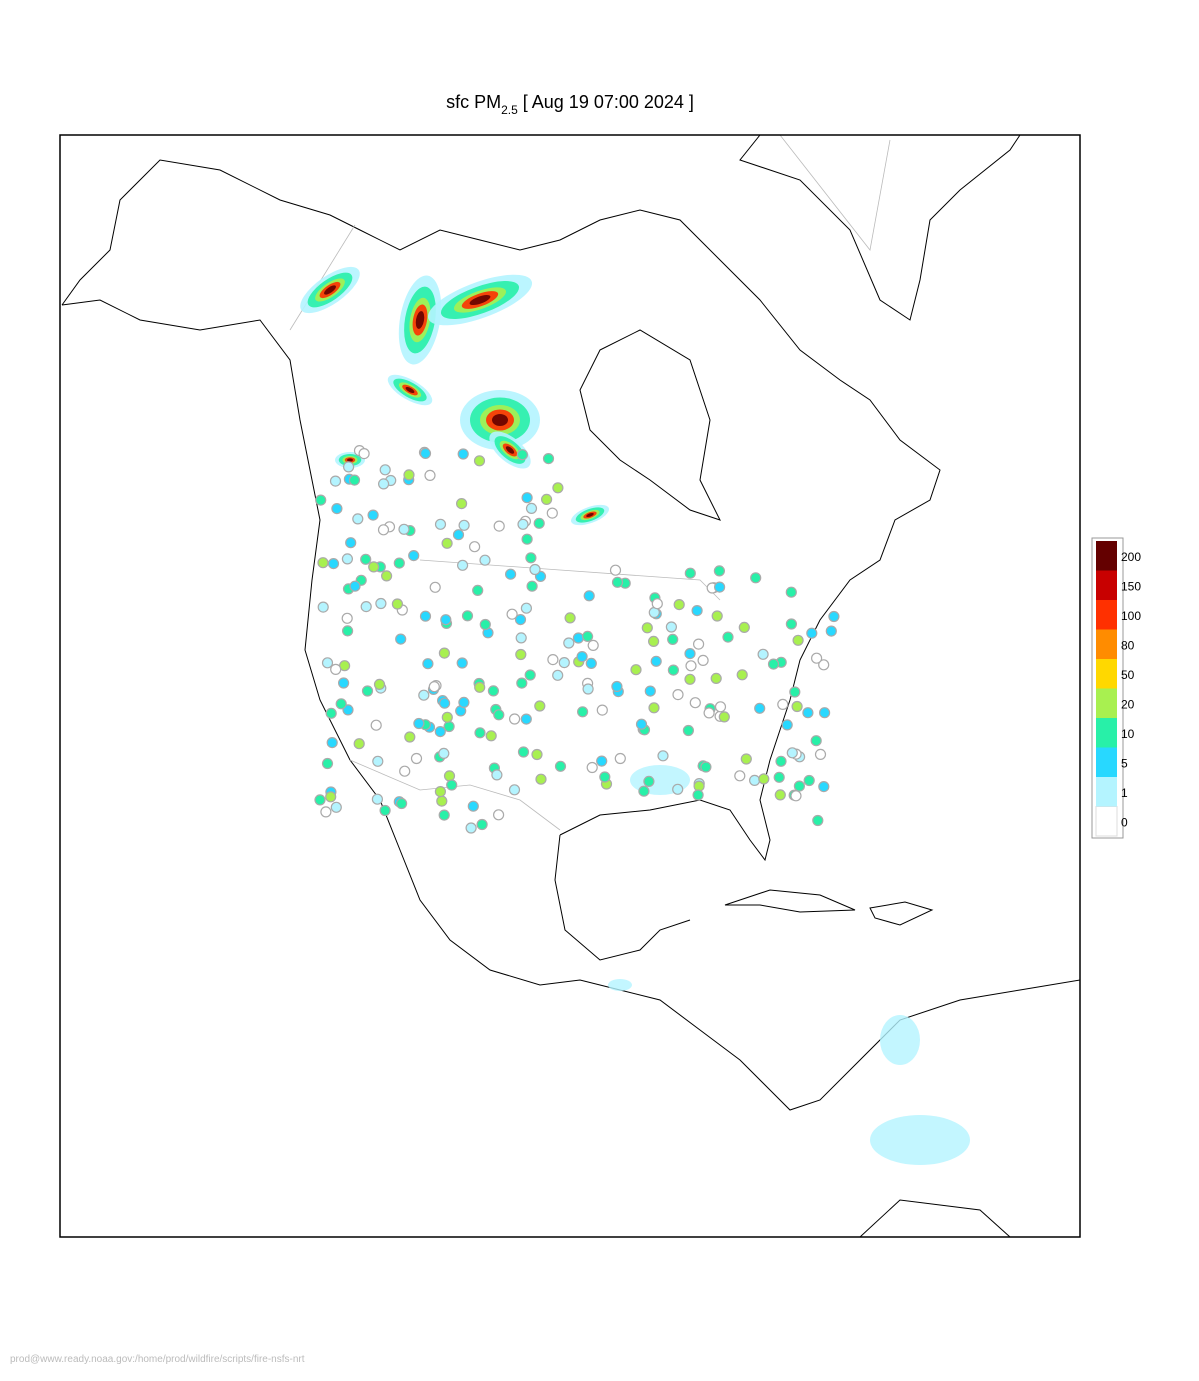  I want to click on greenland, so click(880, 228).